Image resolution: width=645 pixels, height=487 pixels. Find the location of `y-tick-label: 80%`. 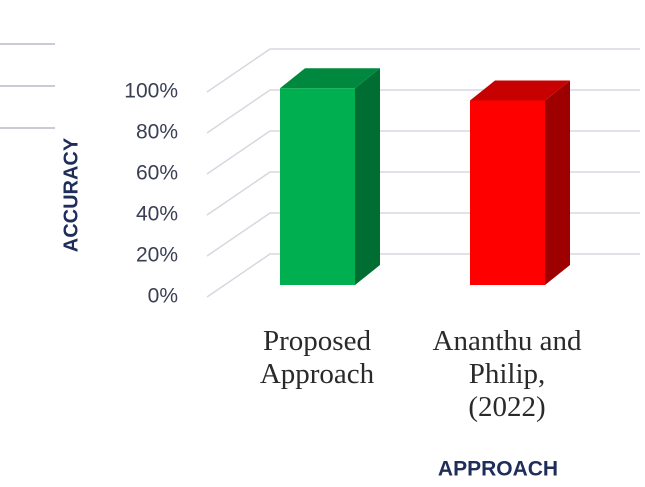

y-tick-label: 80% is located at coordinates (157, 132).